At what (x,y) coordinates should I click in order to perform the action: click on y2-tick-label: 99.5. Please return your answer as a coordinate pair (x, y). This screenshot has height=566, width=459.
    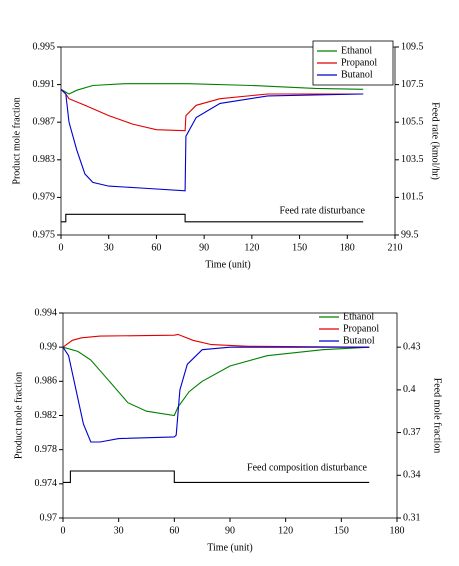
    Looking at the image, I should click on (410, 234).